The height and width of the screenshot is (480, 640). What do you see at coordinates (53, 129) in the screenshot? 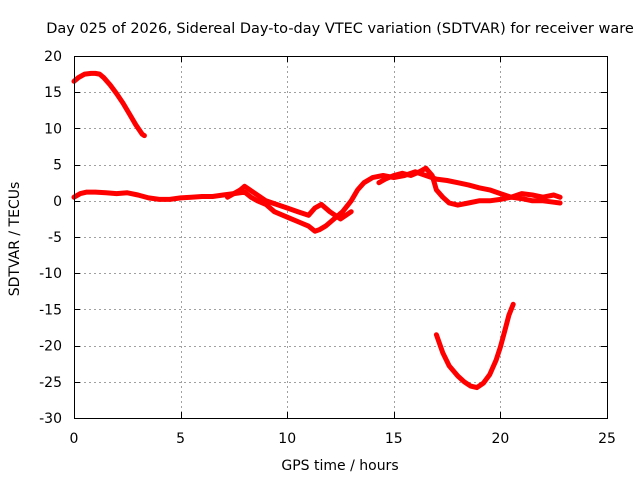
I see `y-tick-label: 10` at bounding box center [53, 129].